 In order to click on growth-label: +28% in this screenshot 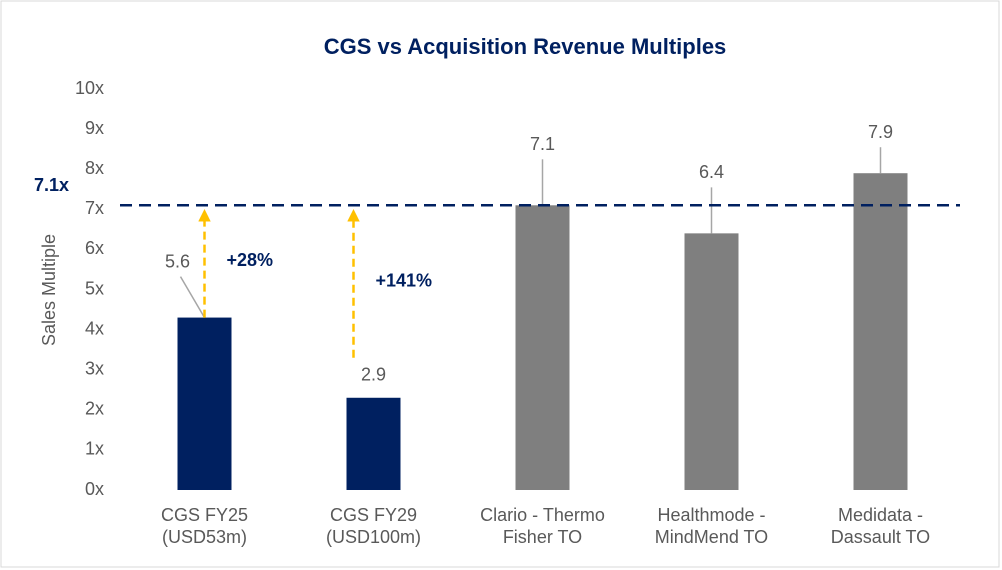, I will do `click(250, 260)`.